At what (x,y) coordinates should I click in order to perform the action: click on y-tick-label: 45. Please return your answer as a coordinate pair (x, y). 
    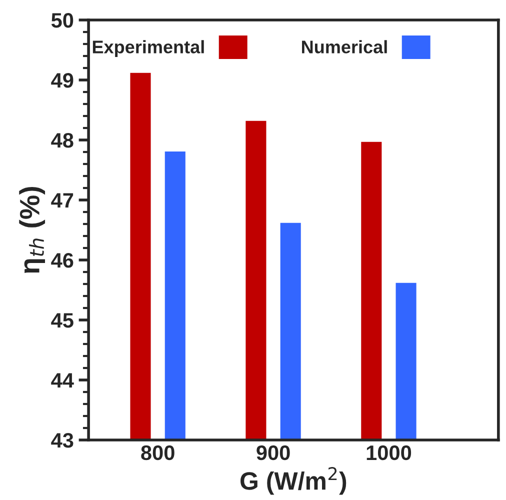
    Looking at the image, I should click on (62, 320).